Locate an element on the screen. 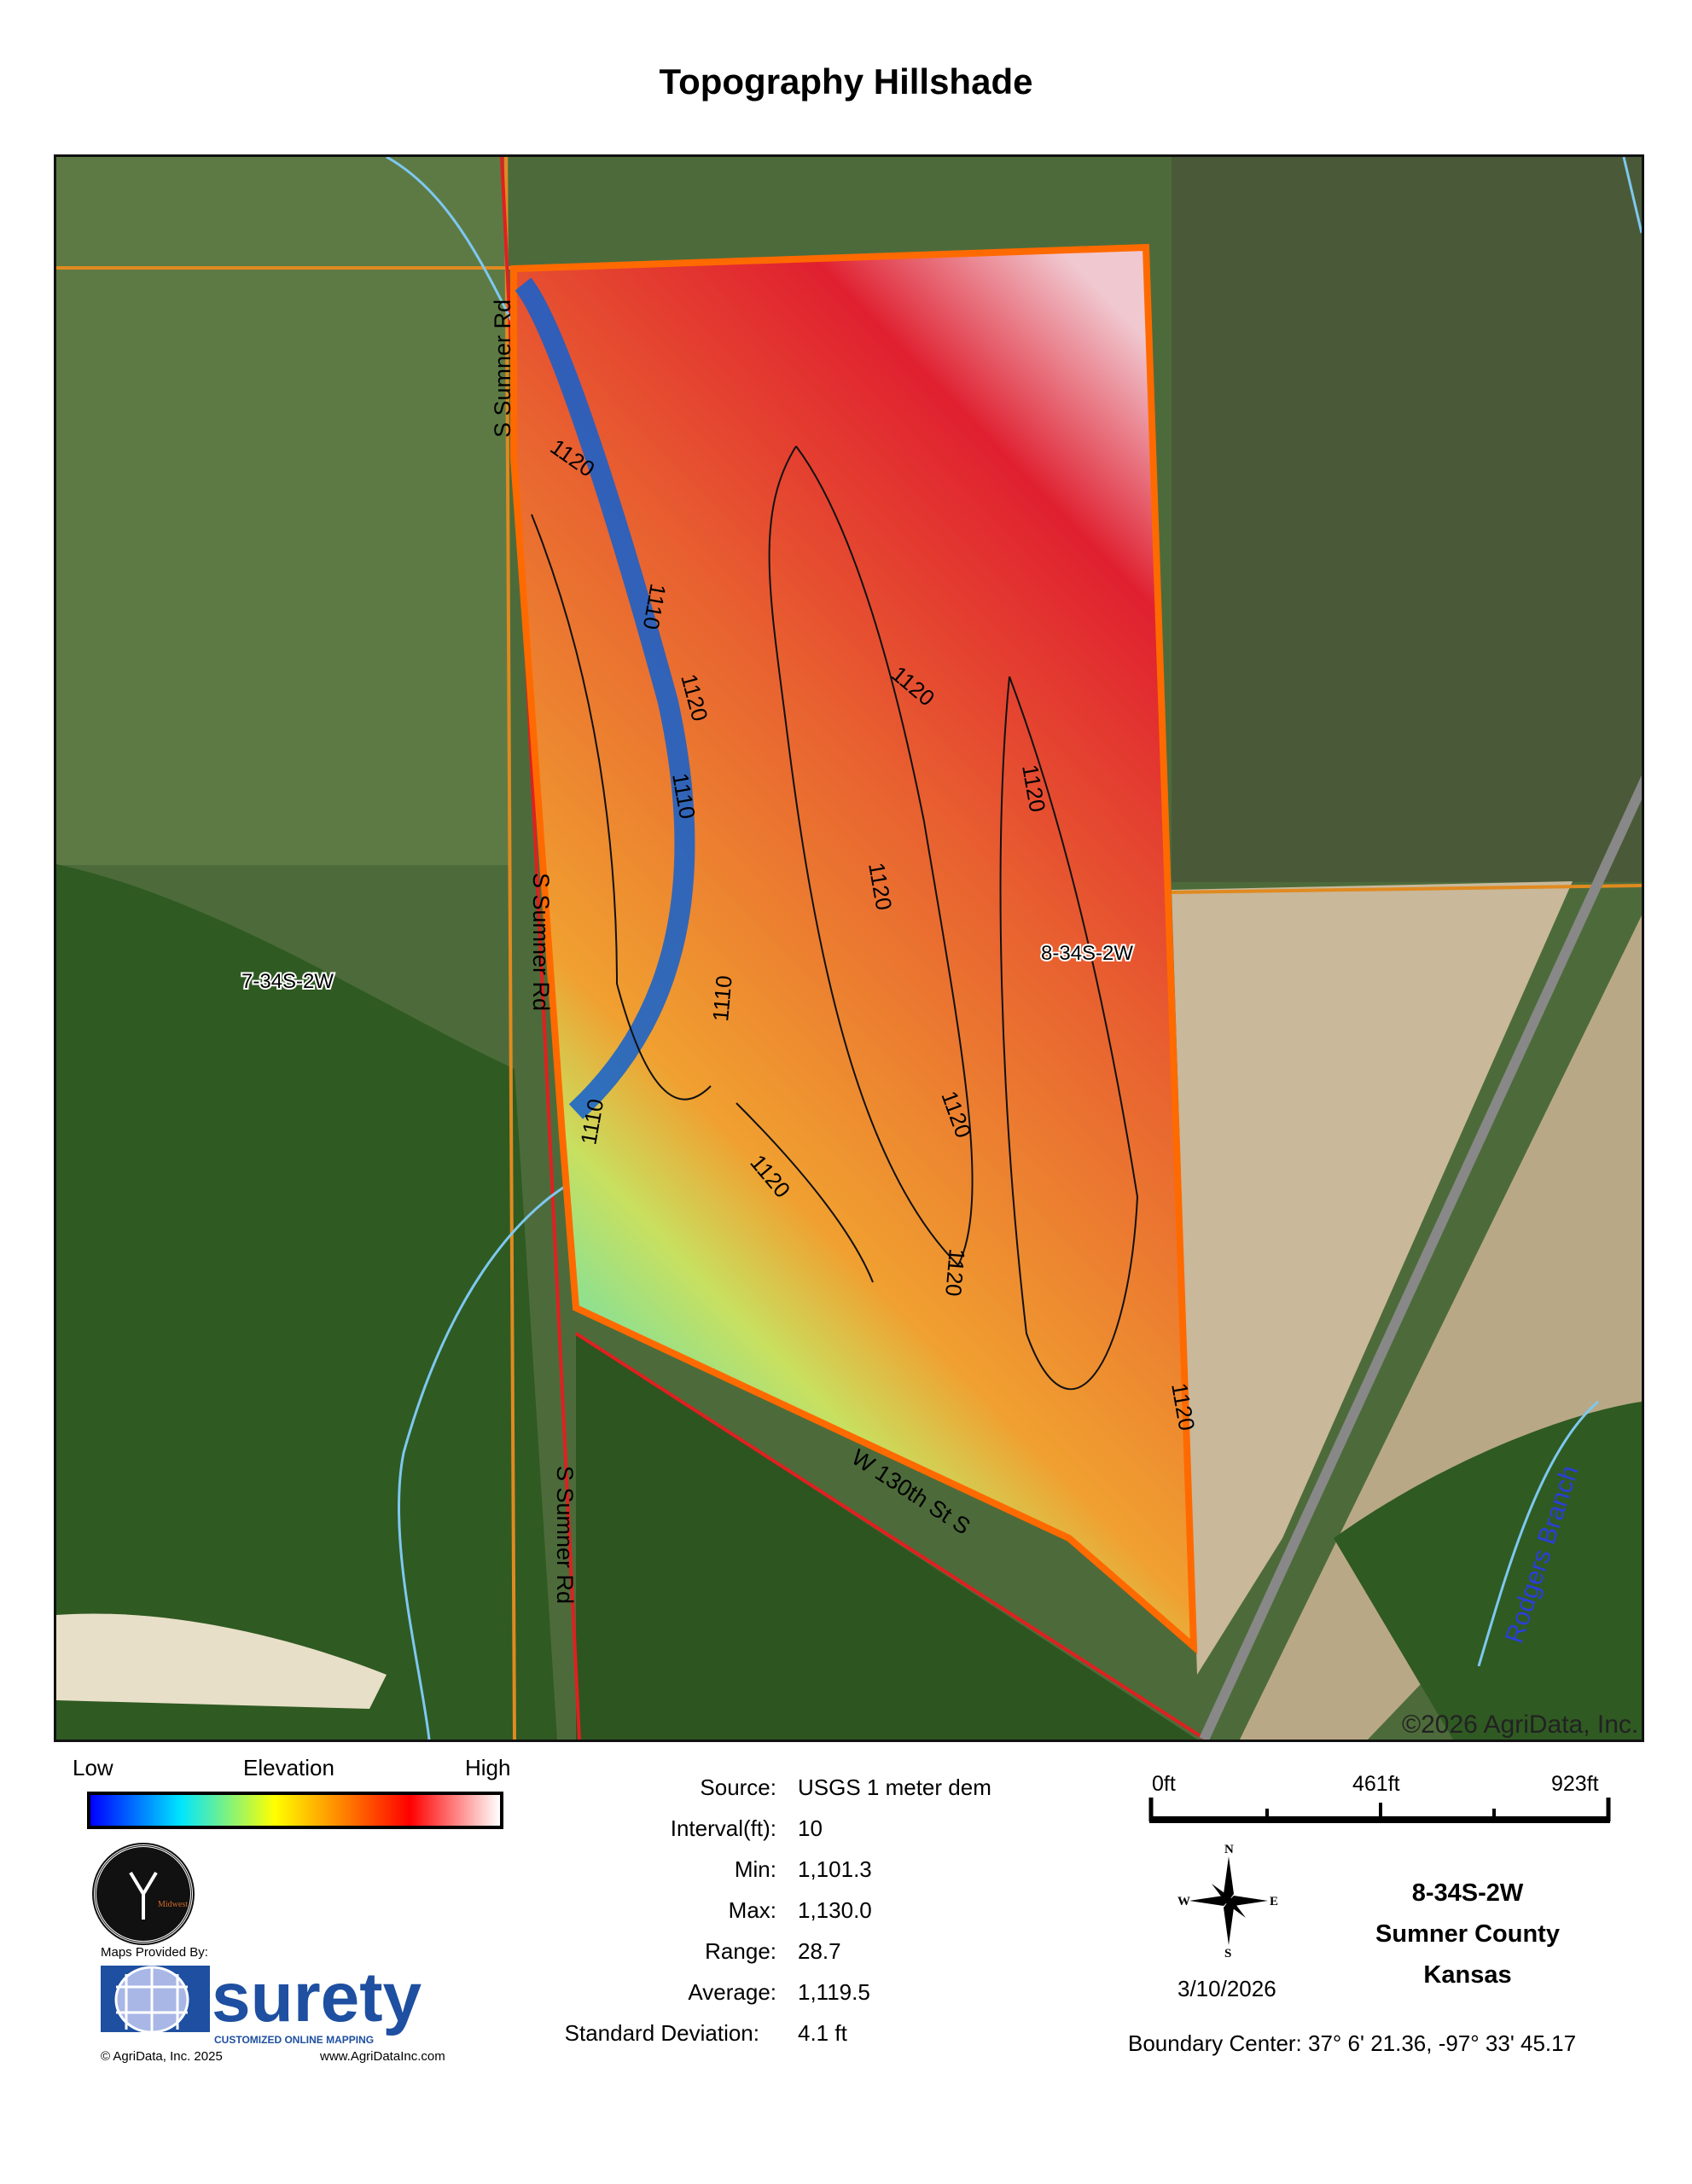  stat-label: Interval(ft): is located at coordinates (723, 1828).